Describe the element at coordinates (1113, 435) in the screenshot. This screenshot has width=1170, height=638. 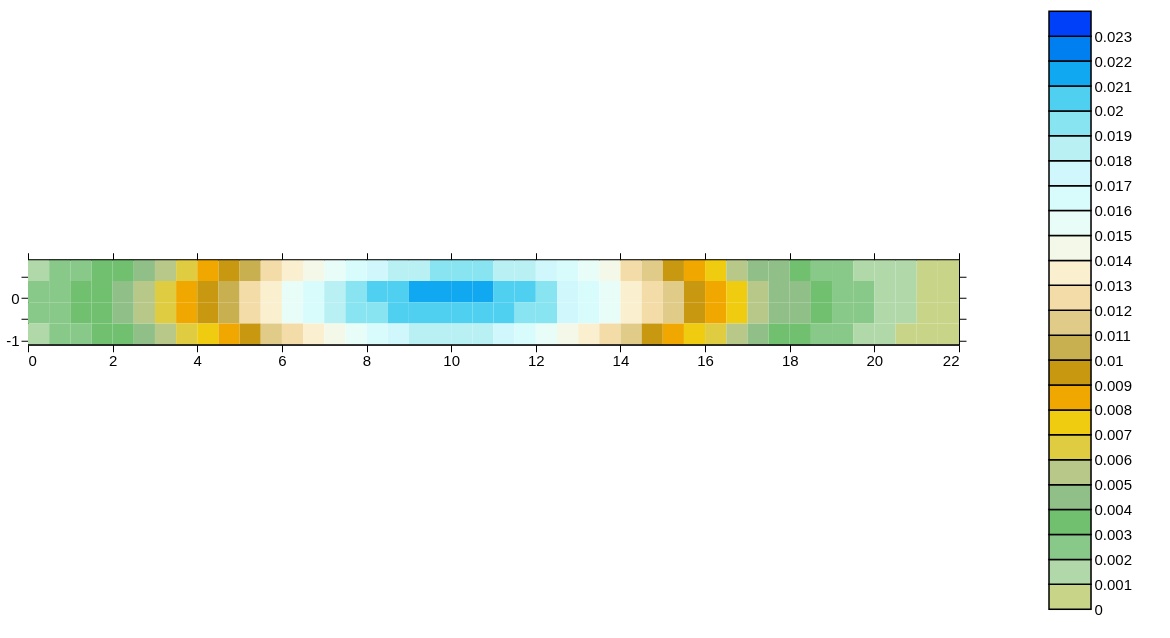
I see `color-bar-label: 0.007` at that location.